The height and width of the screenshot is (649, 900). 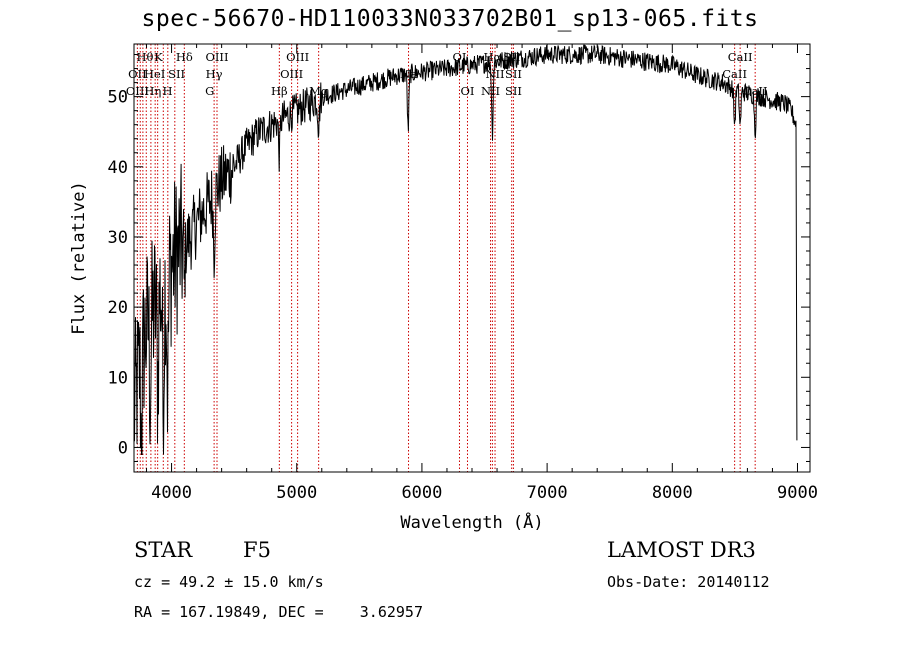 I want to click on spectral-line-label: HeI, so click(x=154, y=74).